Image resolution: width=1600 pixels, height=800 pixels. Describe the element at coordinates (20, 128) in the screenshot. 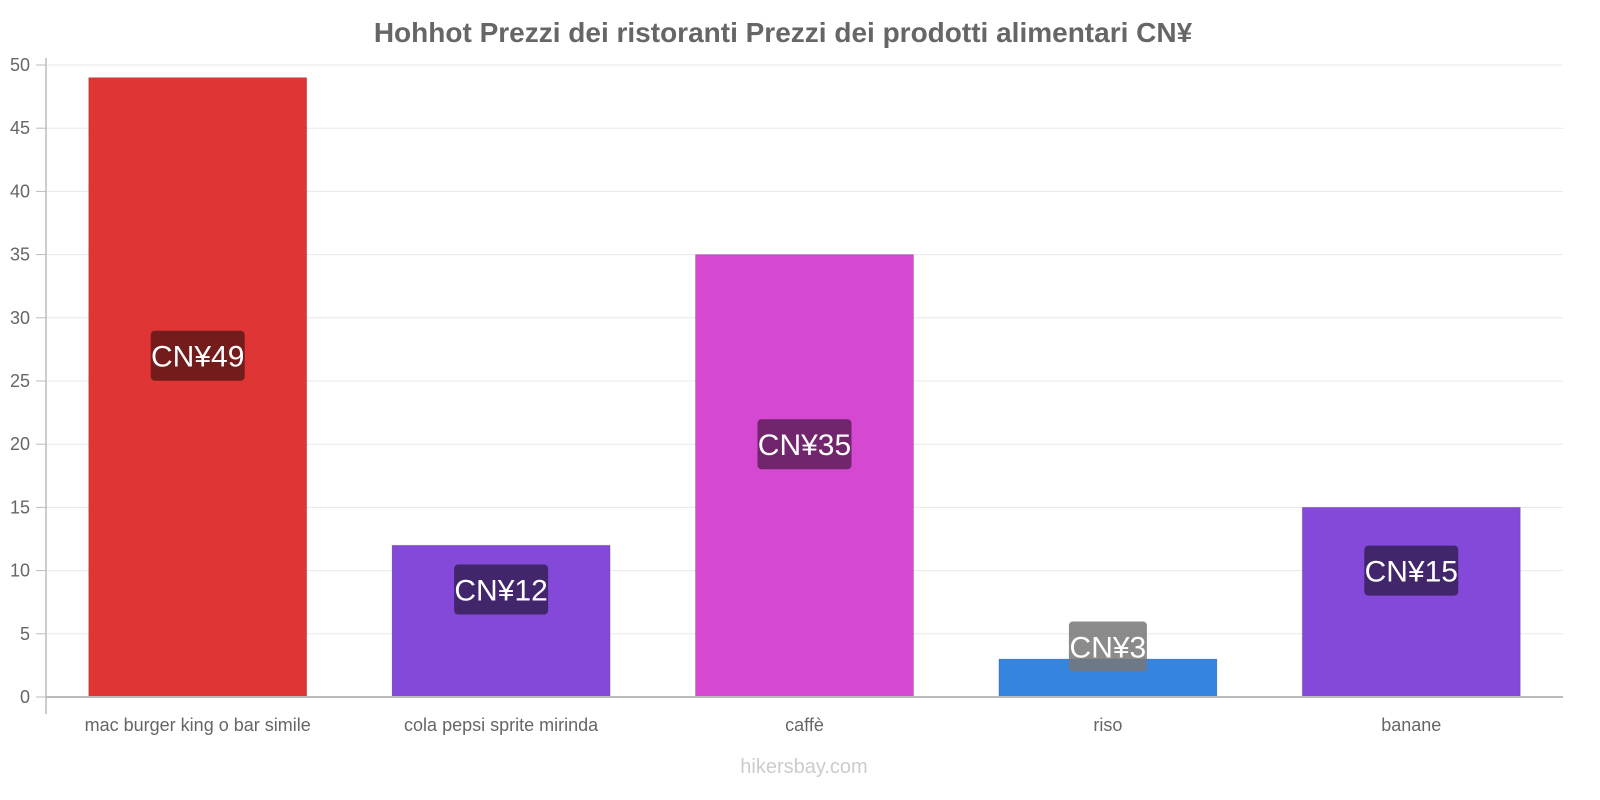

I see `y-tick-label: 45` at that location.